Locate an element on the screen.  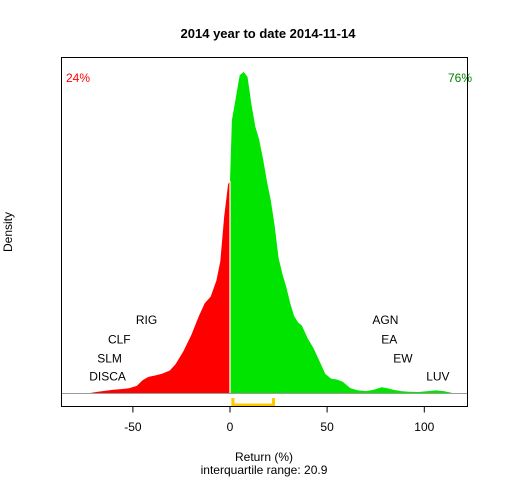
positive-share-label: 76% is located at coordinates (460, 78).